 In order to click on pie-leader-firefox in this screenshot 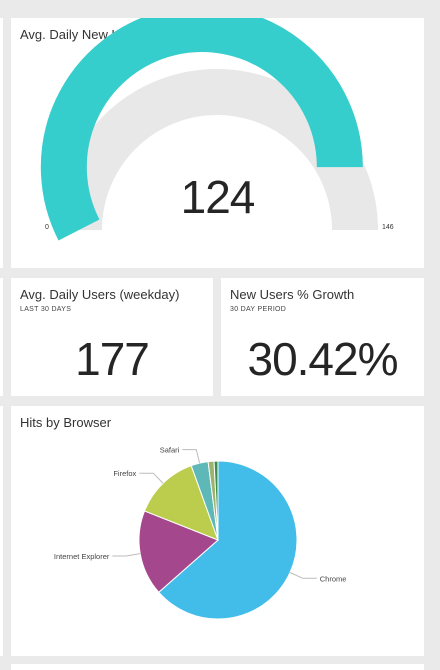, I will do `click(151, 478)`.